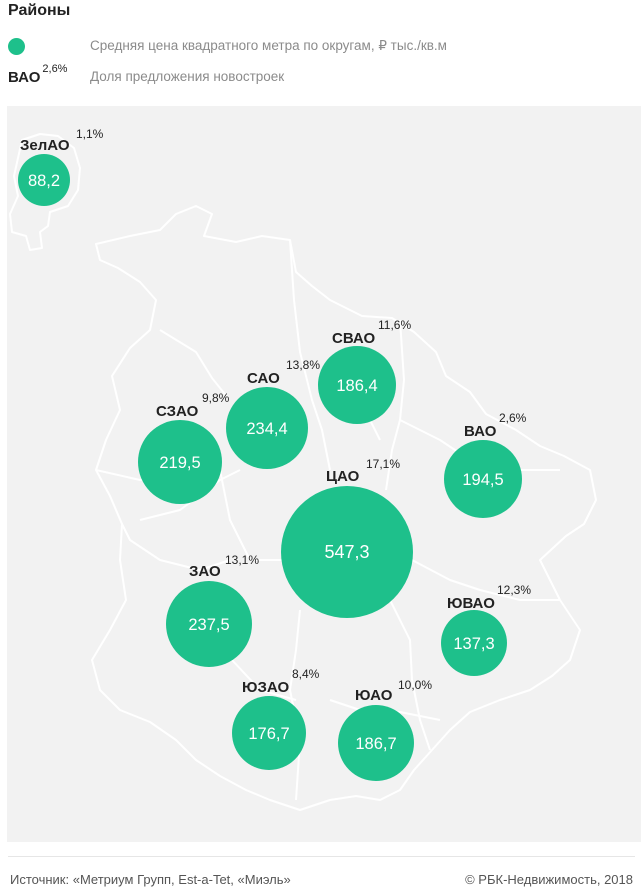  Describe the element at coordinates (383, 464) in the screenshot. I see `district-share-label: 17,1%` at that location.